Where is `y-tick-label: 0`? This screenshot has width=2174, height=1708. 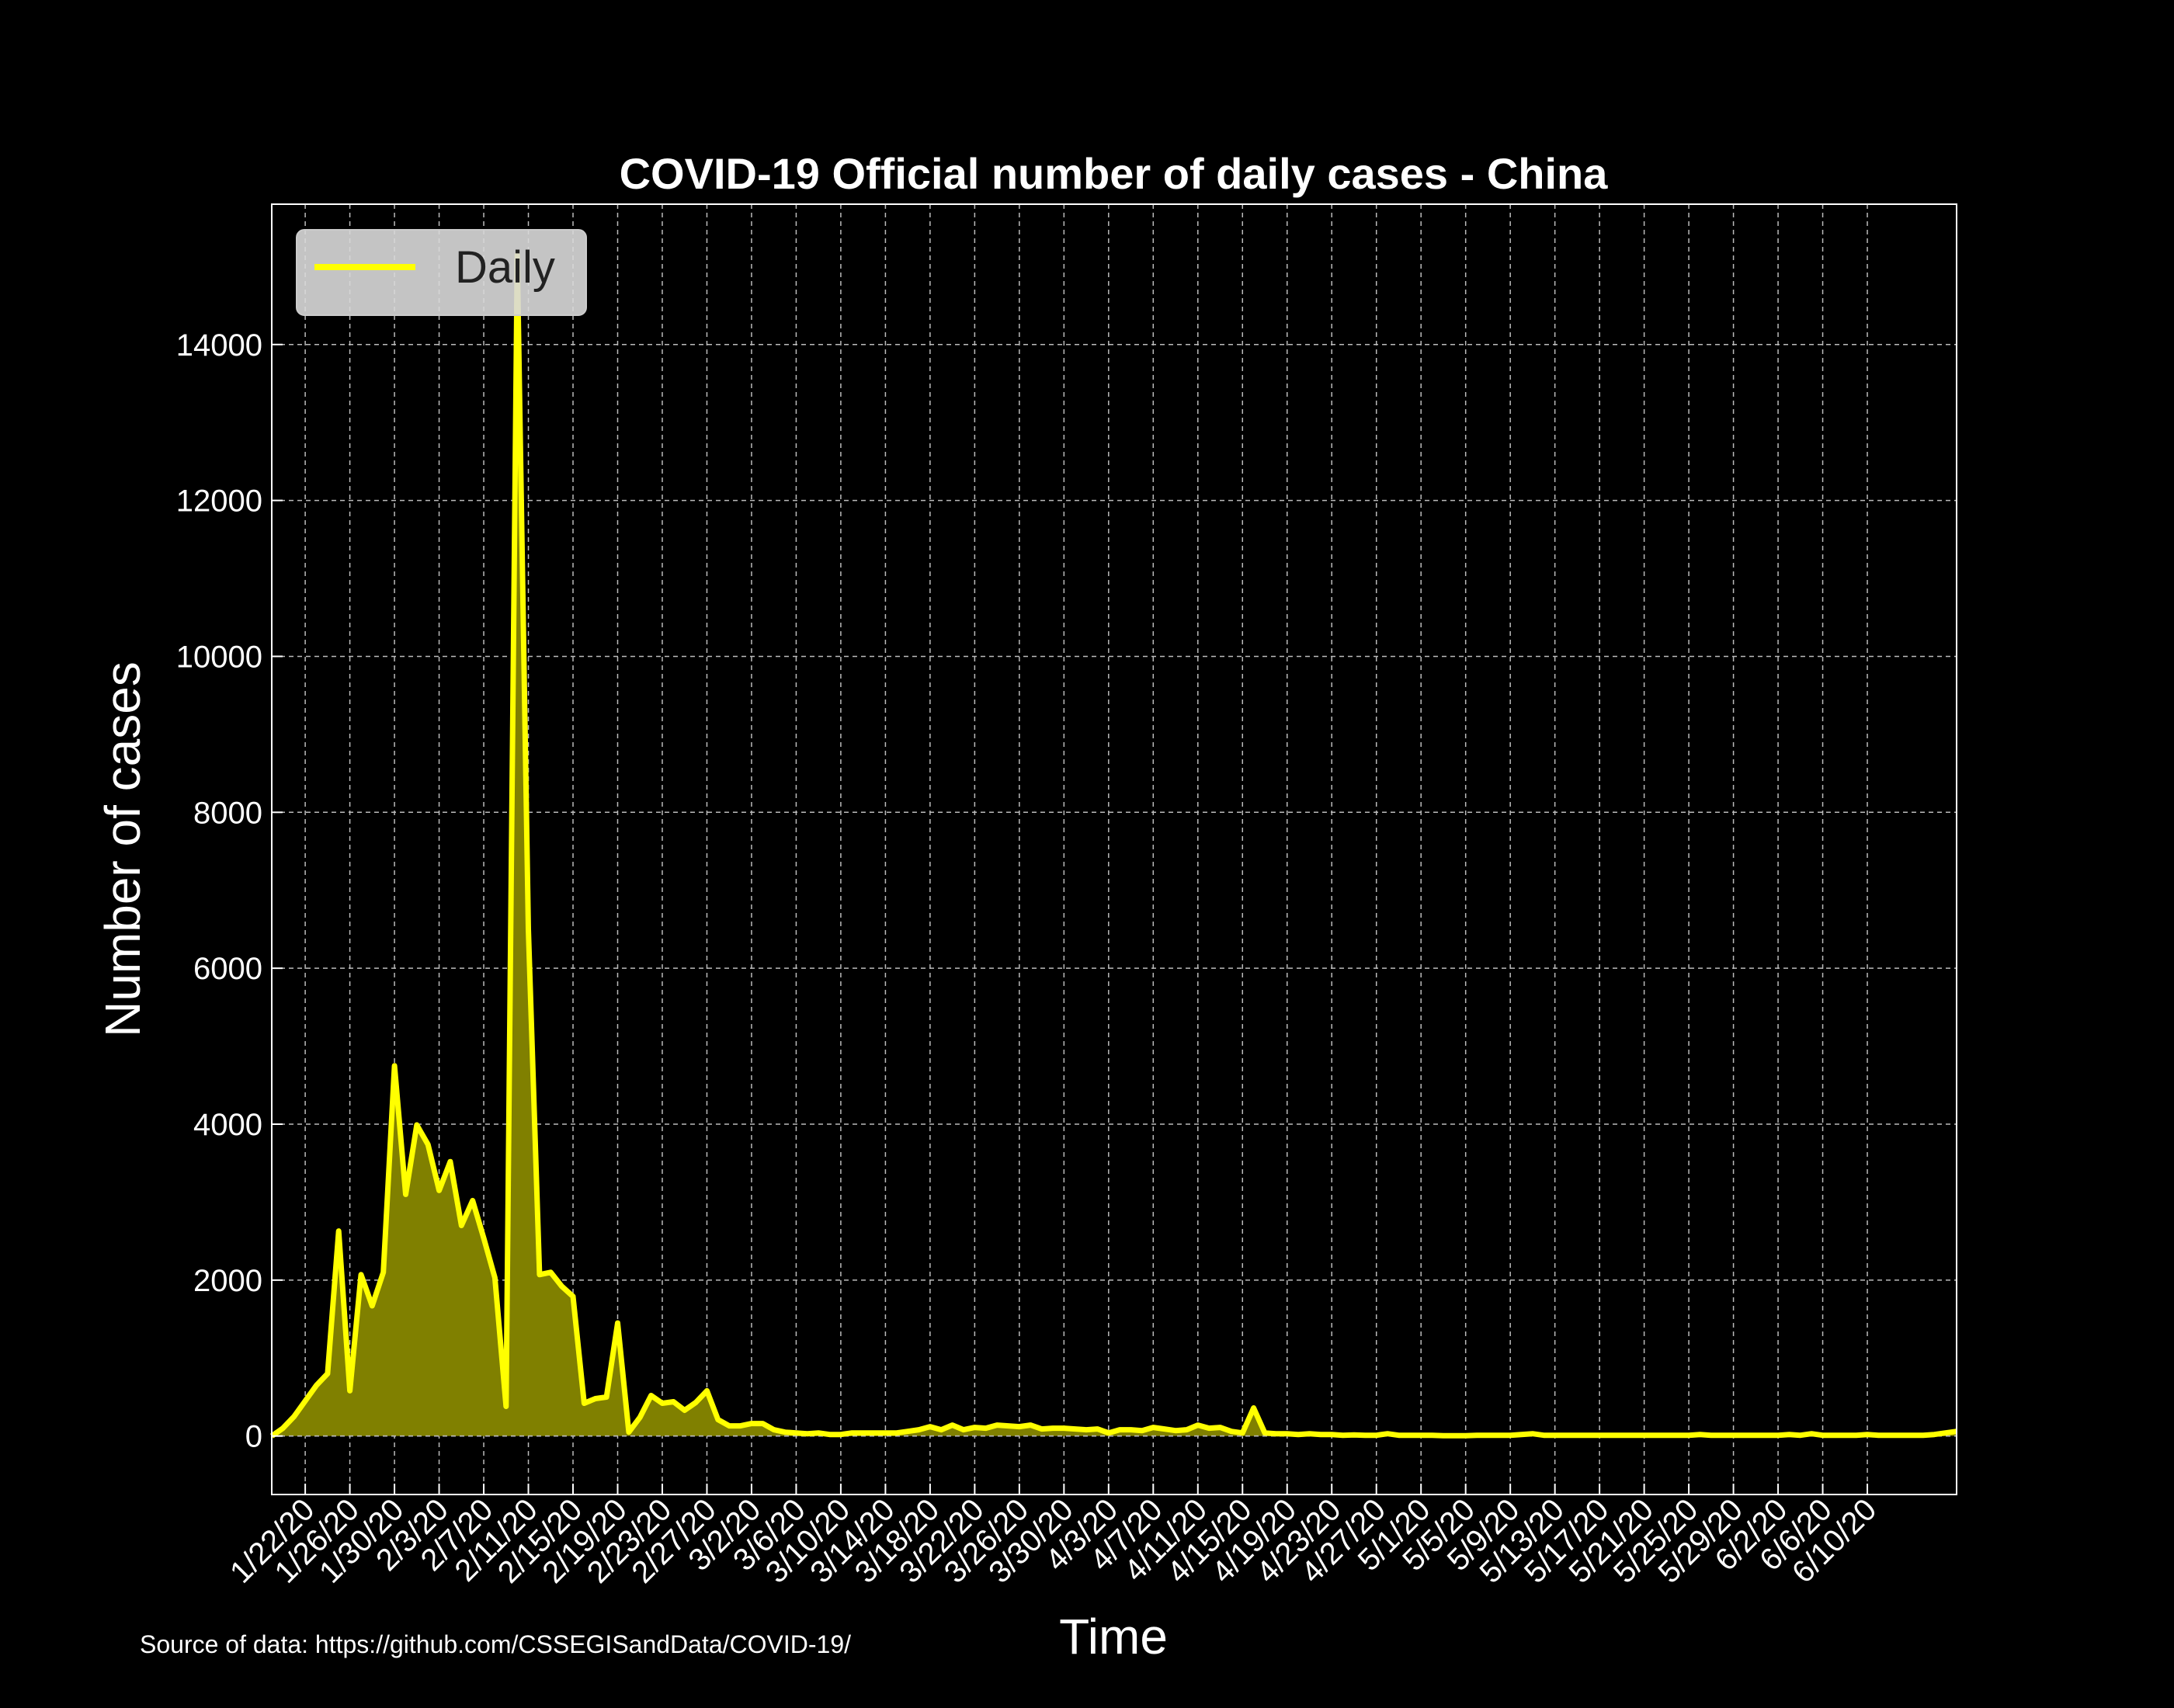 y-tick-label: 0 is located at coordinates (254, 1437).